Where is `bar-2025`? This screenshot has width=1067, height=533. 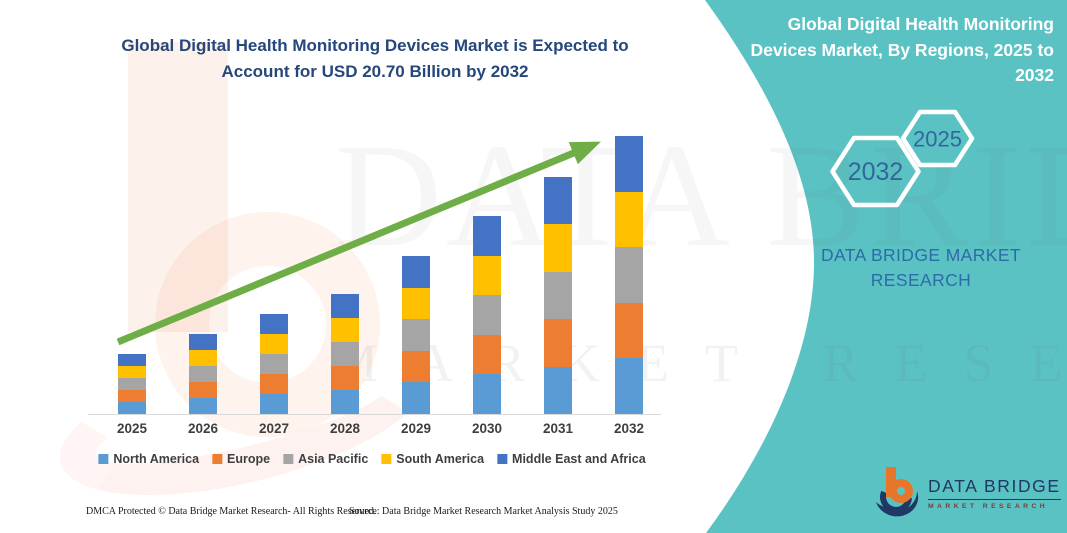
bar-2025 is located at coordinates (132, 384).